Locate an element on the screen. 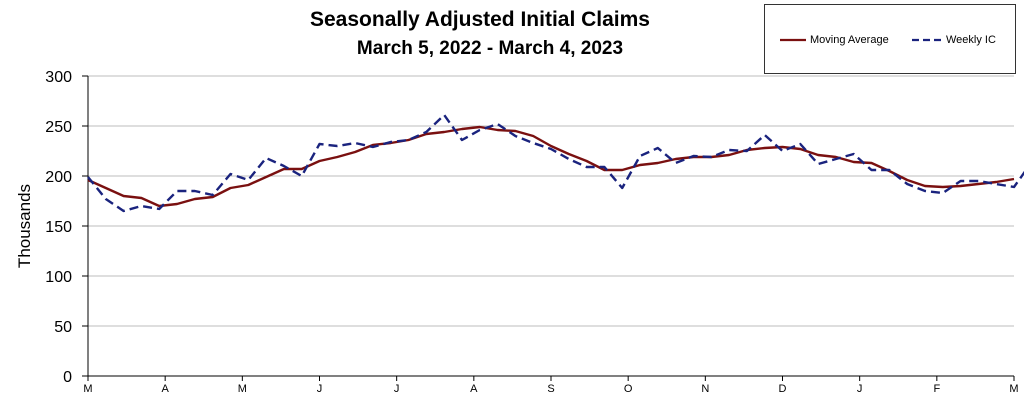 This screenshot has width=1024, height=404. x-tick-label: O is located at coordinates (628, 389).